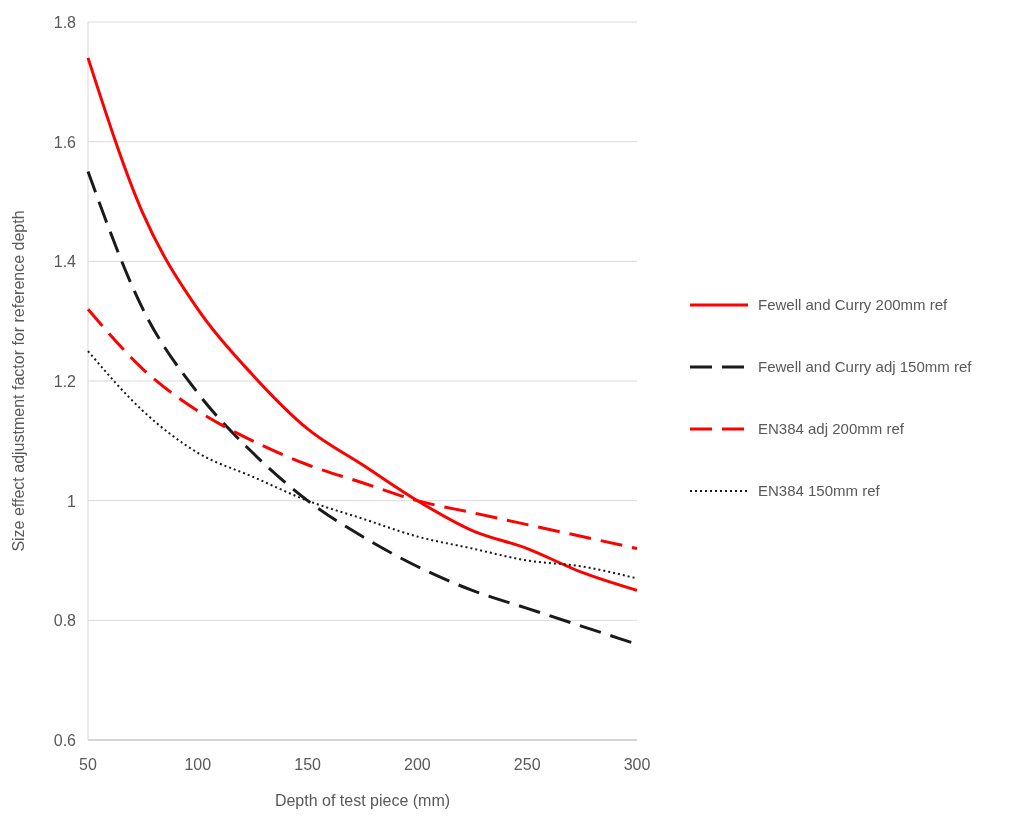 The image size is (1017, 816). I want to click on legend-label: Fewell and Curry 200mm ref, so click(853, 304).